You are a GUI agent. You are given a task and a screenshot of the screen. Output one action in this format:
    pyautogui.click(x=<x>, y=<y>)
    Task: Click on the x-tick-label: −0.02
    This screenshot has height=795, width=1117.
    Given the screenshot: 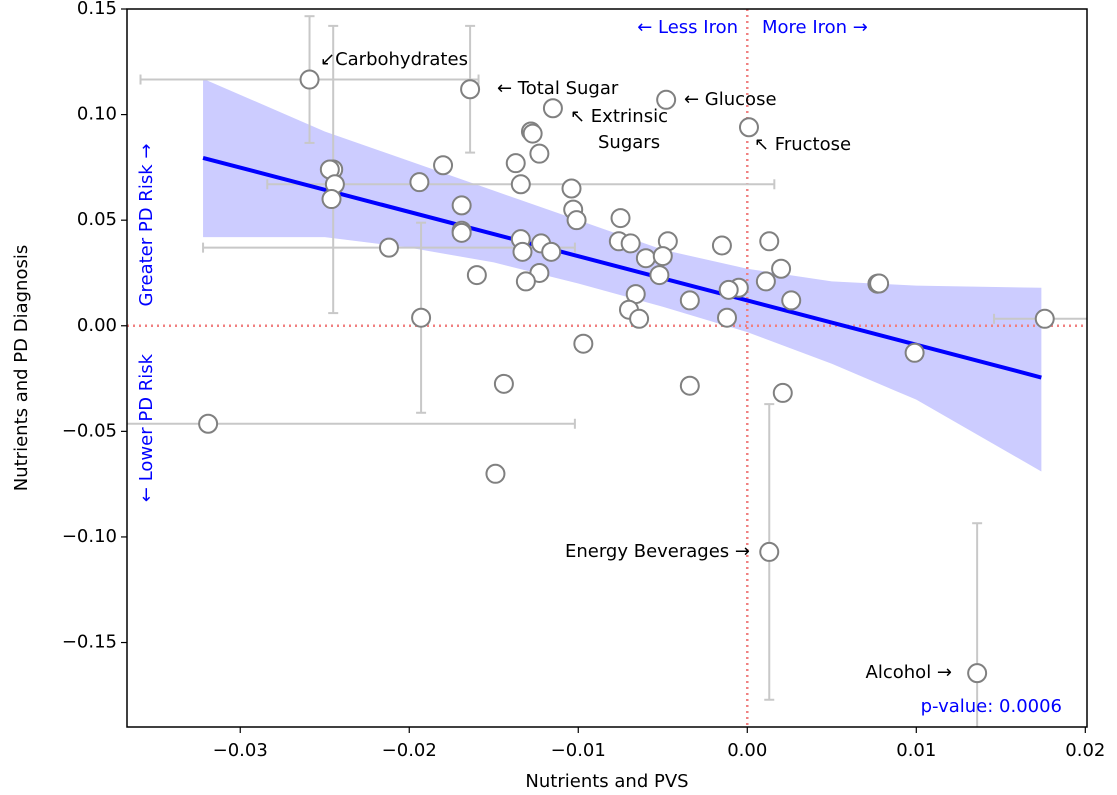 What is the action you would take?
    pyautogui.click(x=409, y=750)
    